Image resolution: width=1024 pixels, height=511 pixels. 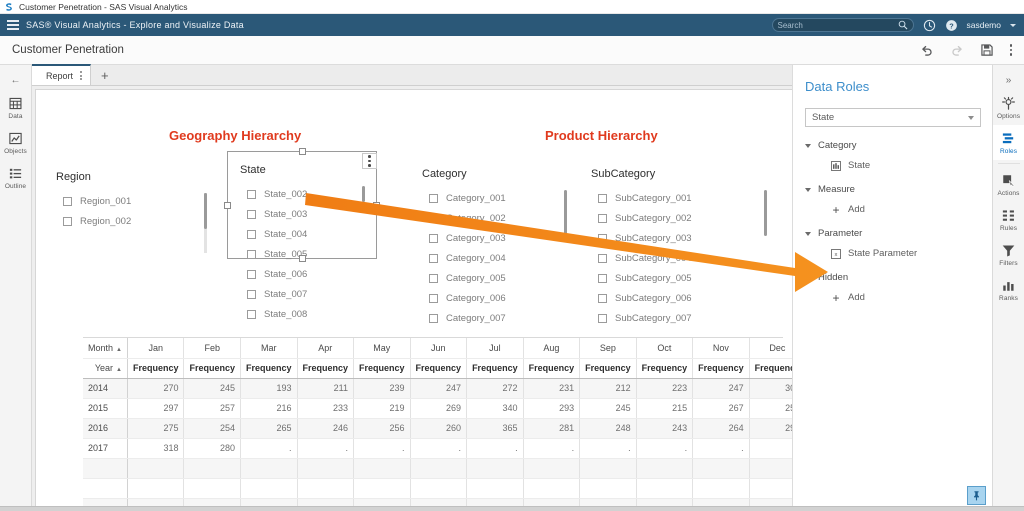 I want to click on list-item: State_004, so click(x=277, y=234).